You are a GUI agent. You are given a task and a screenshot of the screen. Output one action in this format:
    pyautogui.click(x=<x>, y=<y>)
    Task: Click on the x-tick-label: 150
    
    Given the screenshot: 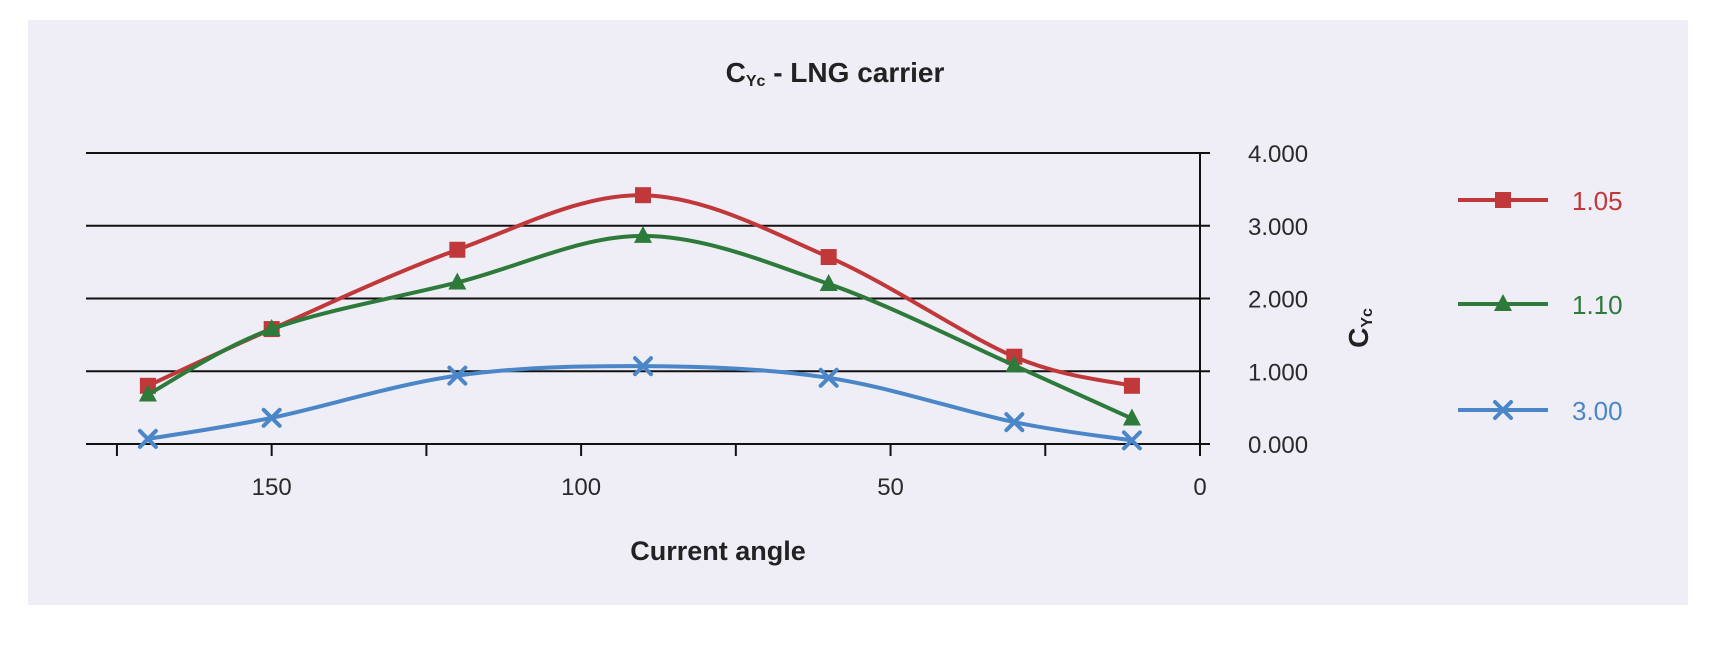 What is the action you would take?
    pyautogui.click(x=272, y=487)
    